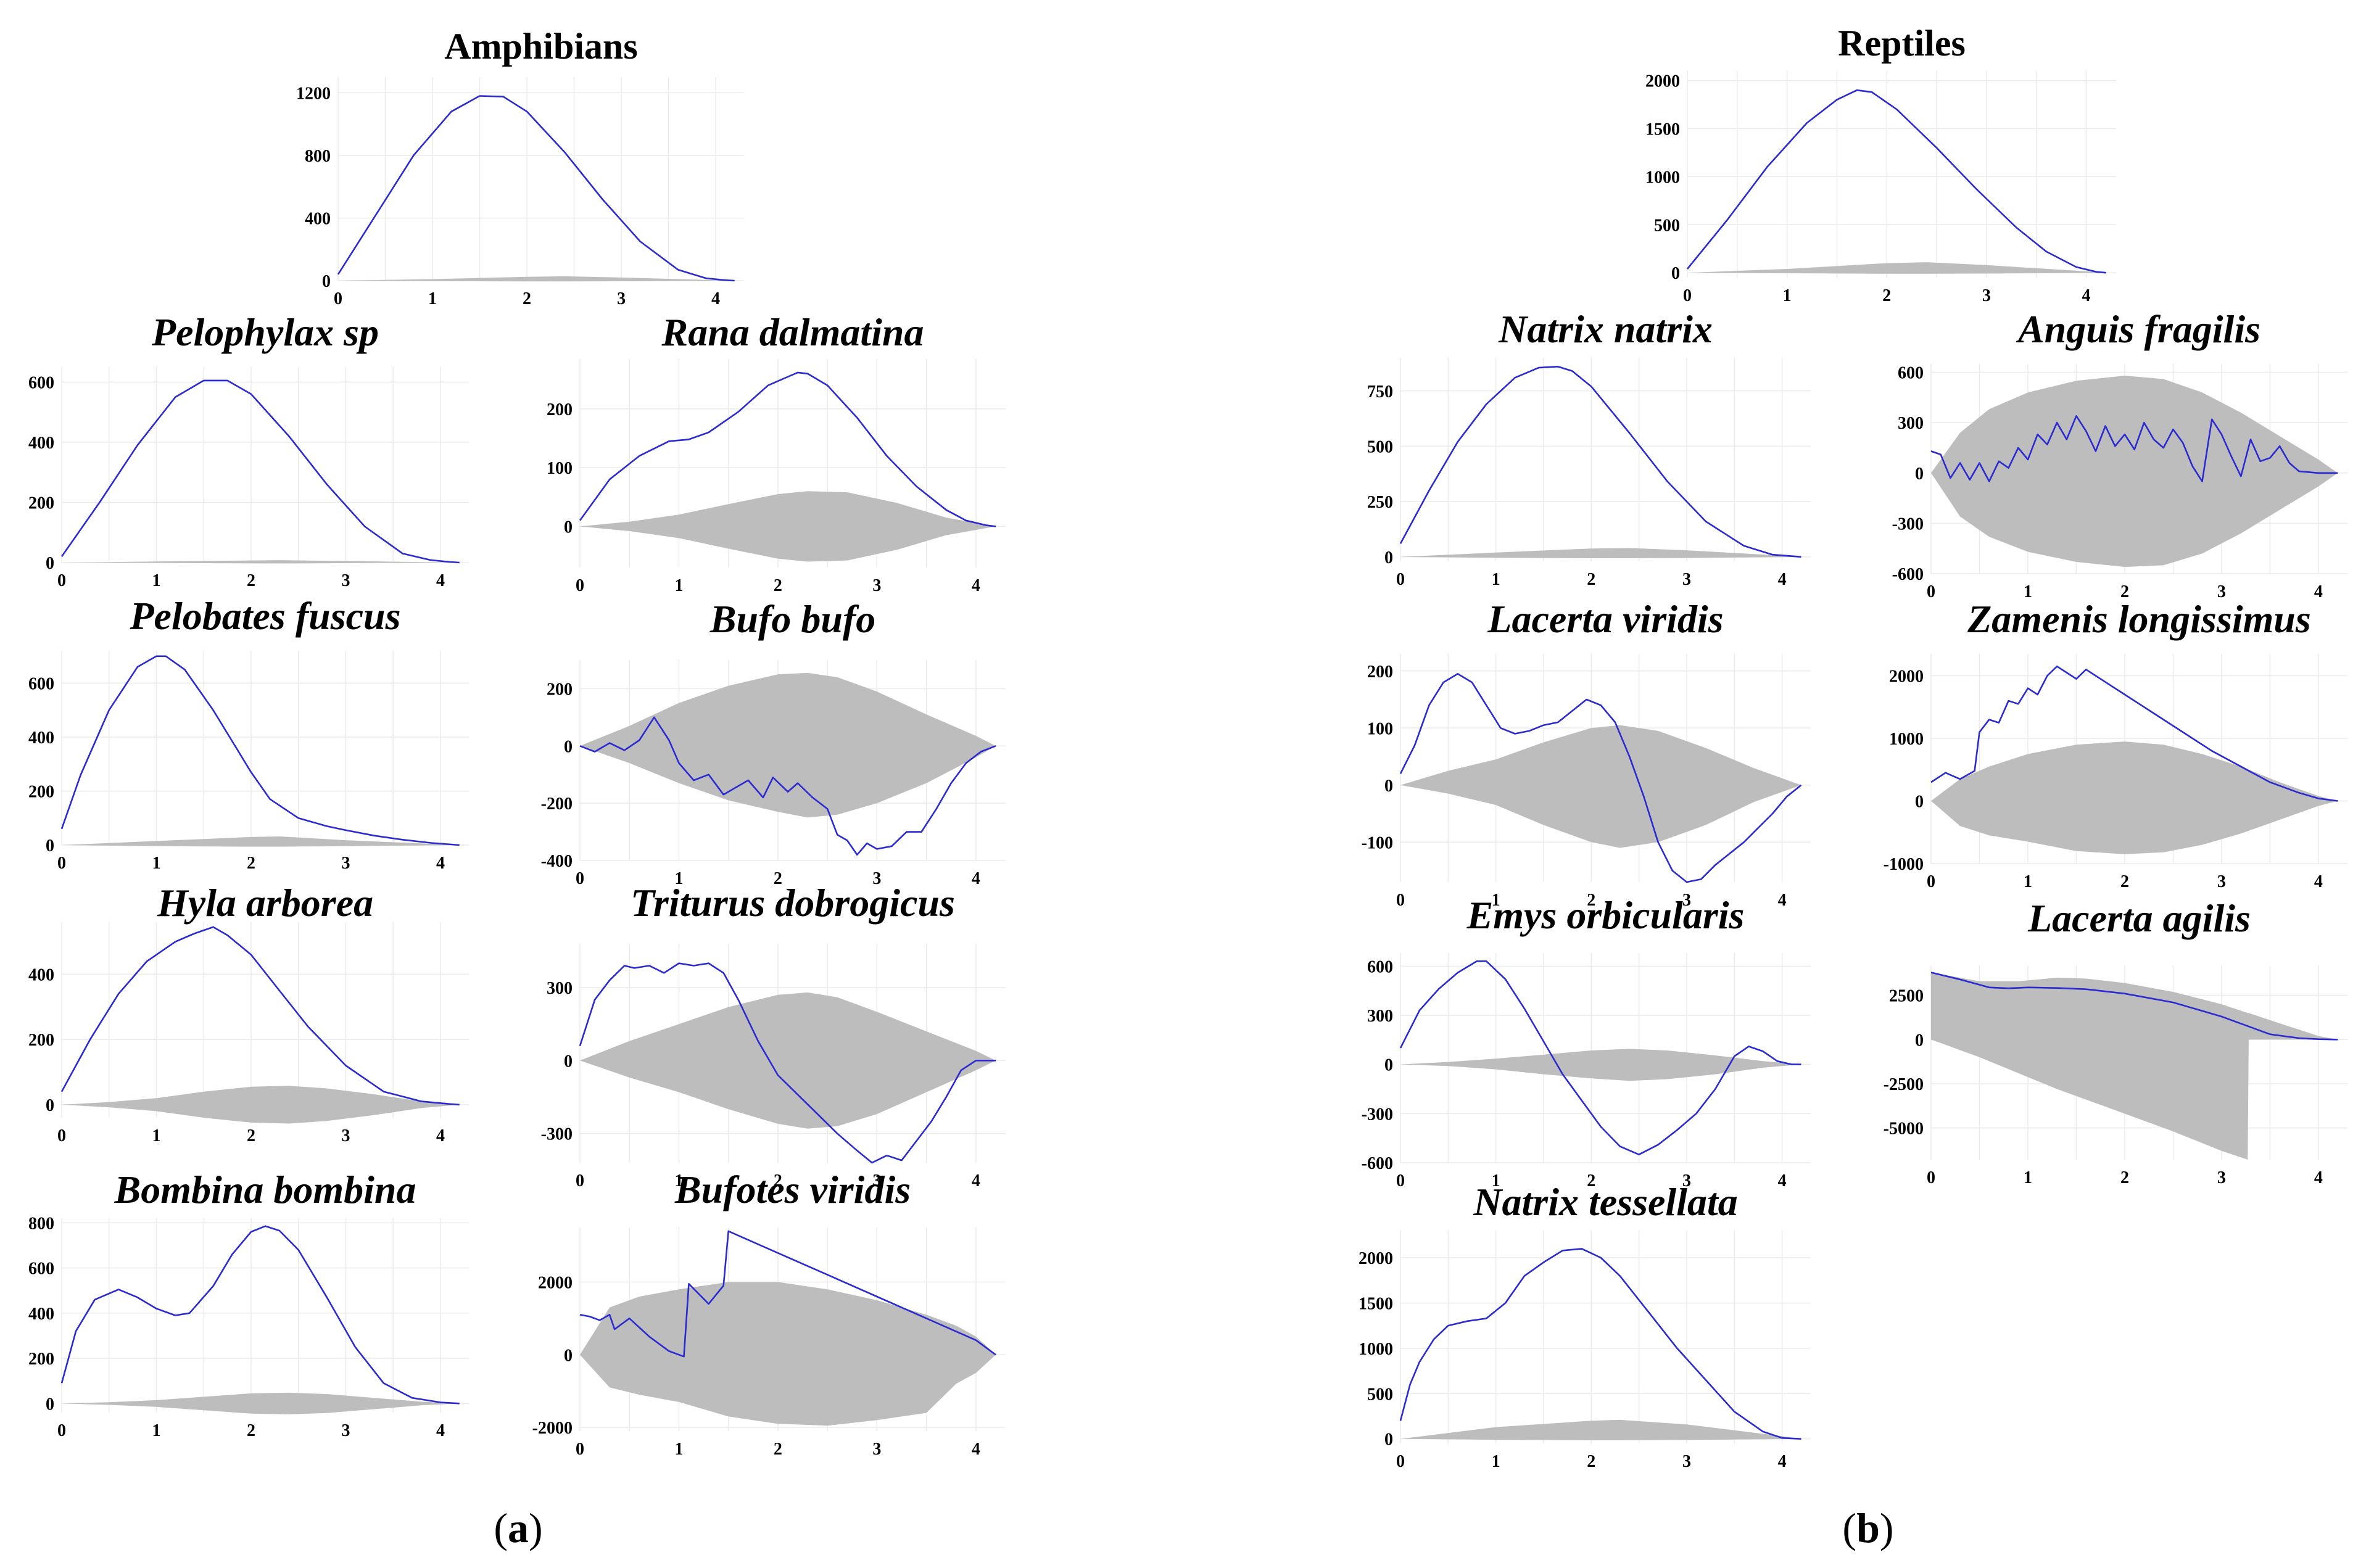 The height and width of the screenshot is (1568, 2374). What do you see at coordinates (265, 903) in the screenshot?
I see `chart-title: Hyla arborea` at bounding box center [265, 903].